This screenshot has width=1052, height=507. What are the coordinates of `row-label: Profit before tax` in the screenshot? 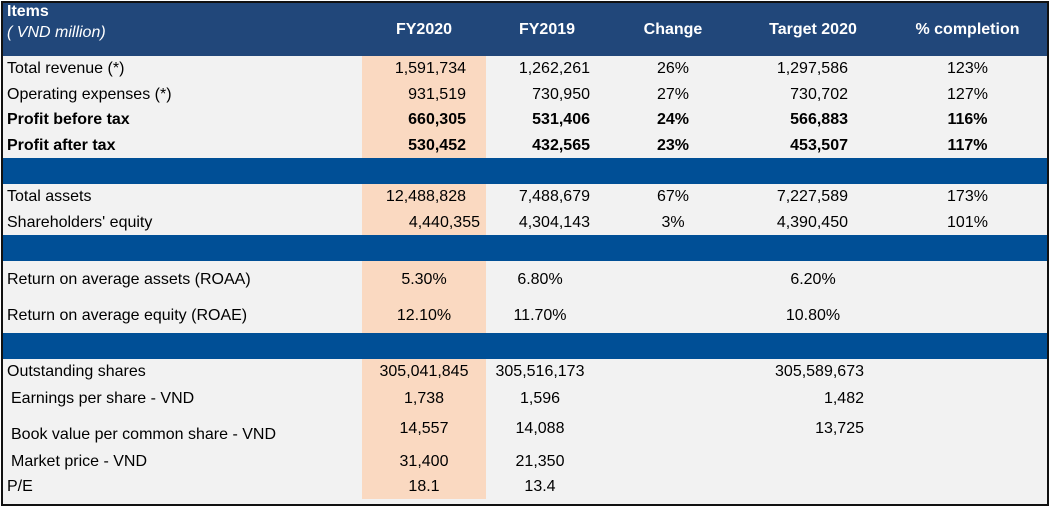 It's located at (68, 119).